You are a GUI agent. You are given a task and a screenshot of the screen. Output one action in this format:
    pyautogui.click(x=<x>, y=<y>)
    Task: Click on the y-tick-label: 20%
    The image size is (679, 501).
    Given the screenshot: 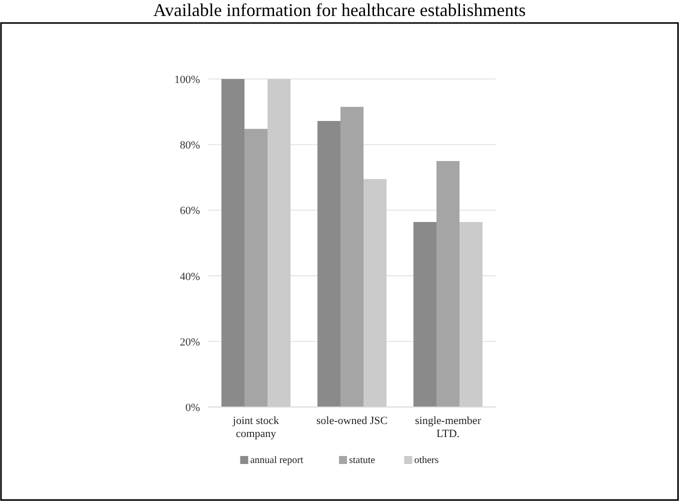 What is the action you would take?
    pyautogui.click(x=190, y=342)
    